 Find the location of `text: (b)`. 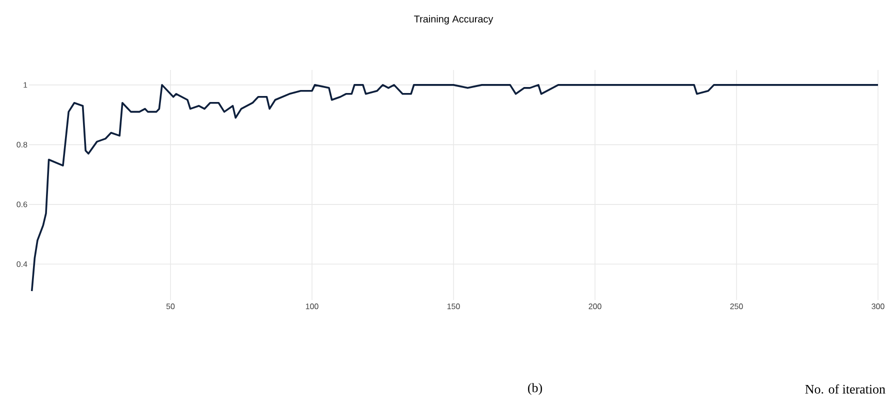

text: (b) is located at coordinates (535, 389).